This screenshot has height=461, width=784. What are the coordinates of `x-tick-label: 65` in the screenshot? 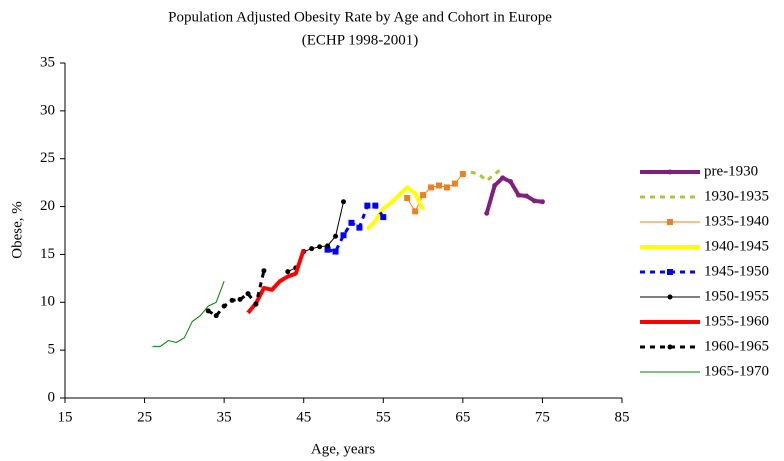 It's located at (462, 417).